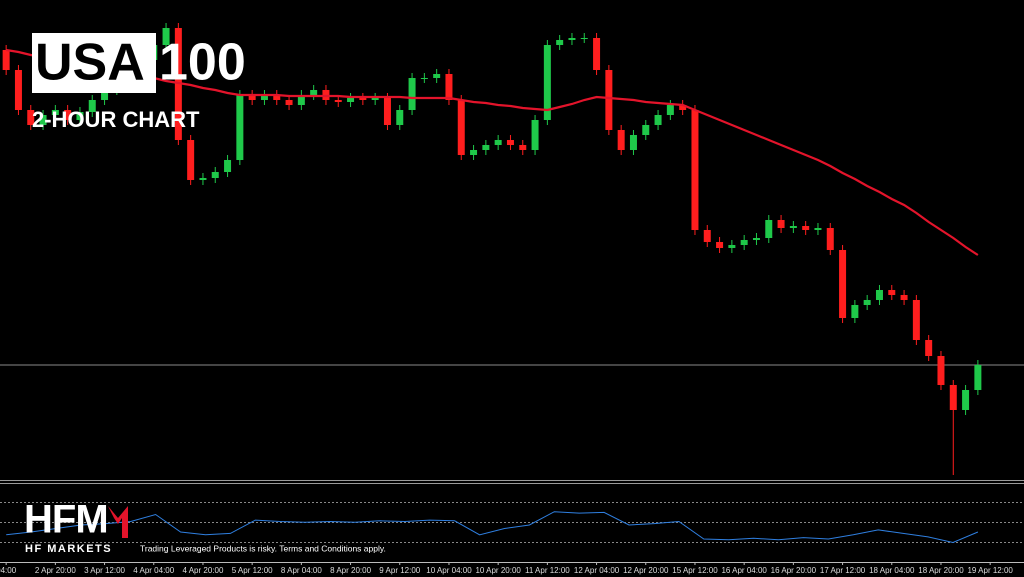 The width and height of the screenshot is (1024, 577). What do you see at coordinates (695, 570) in the screenshot?
I see `x-tick-label: 15 Apr 12:00` at bounding box center [695, 570].